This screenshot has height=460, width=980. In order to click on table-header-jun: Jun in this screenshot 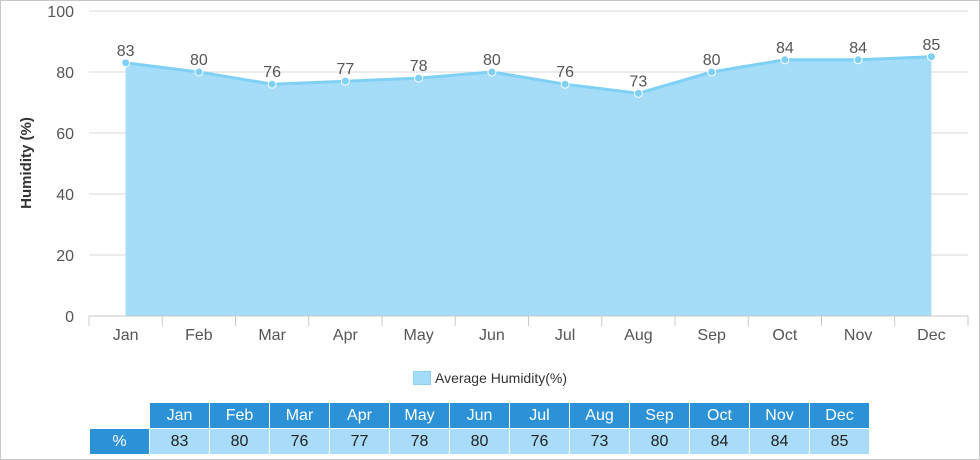, I will do `click(479, 415)`.